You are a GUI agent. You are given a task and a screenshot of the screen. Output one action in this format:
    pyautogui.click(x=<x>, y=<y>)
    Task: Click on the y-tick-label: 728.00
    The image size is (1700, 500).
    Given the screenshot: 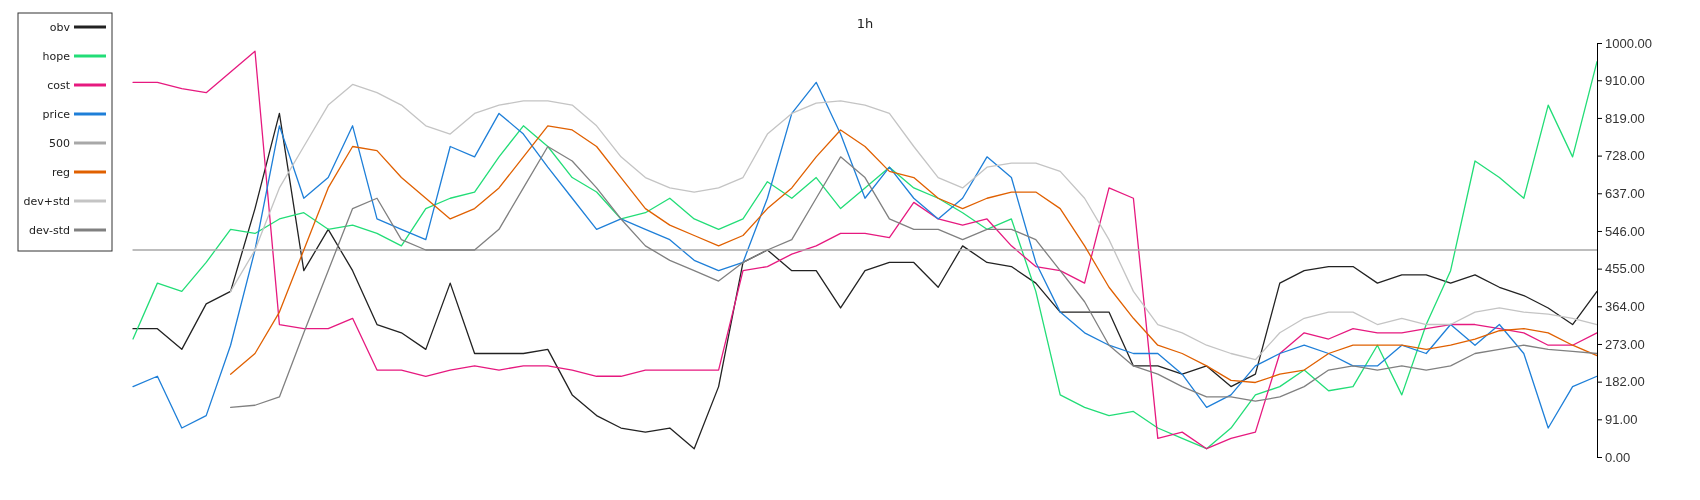 What is the action you would take?
    pyautogui.click(x=1625, y=156)
    